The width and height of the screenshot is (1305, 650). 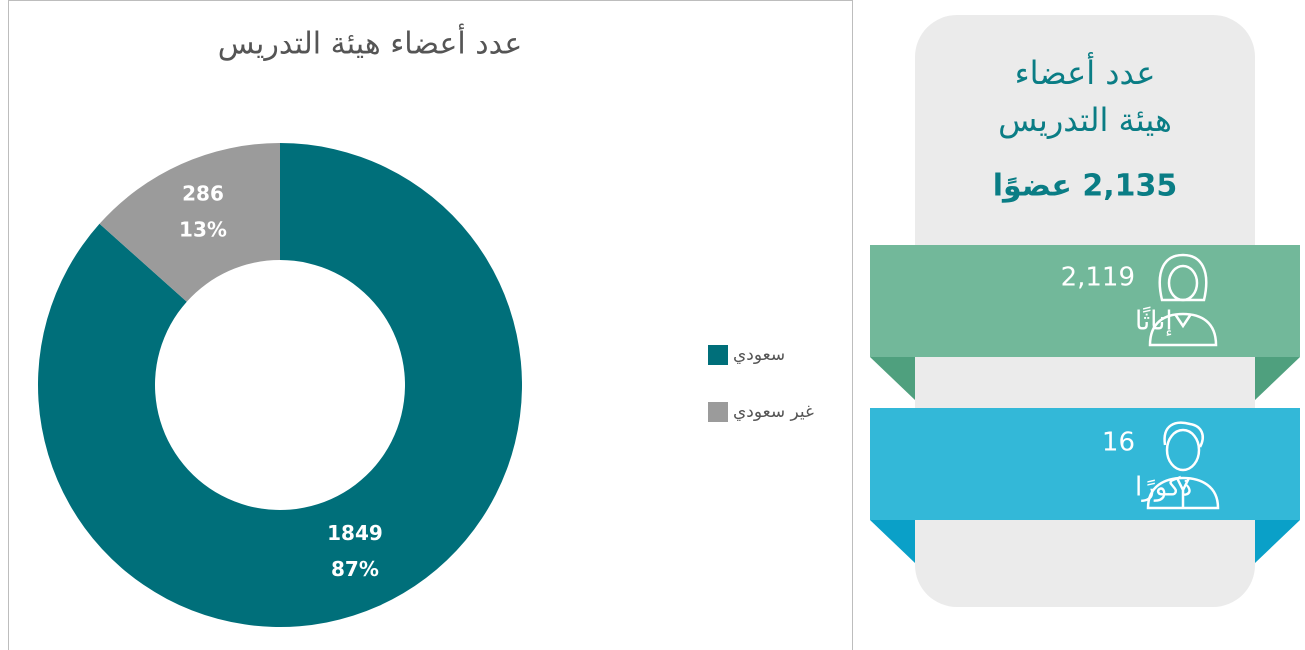 I want to click on male-band, so click(x=1085, y=464).